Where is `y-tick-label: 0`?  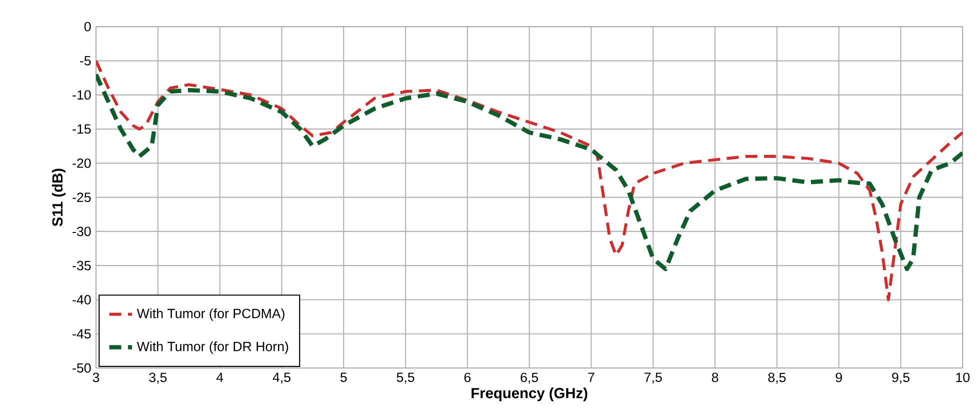
y-tick-label: 0 is located at coordinates (87, 27).